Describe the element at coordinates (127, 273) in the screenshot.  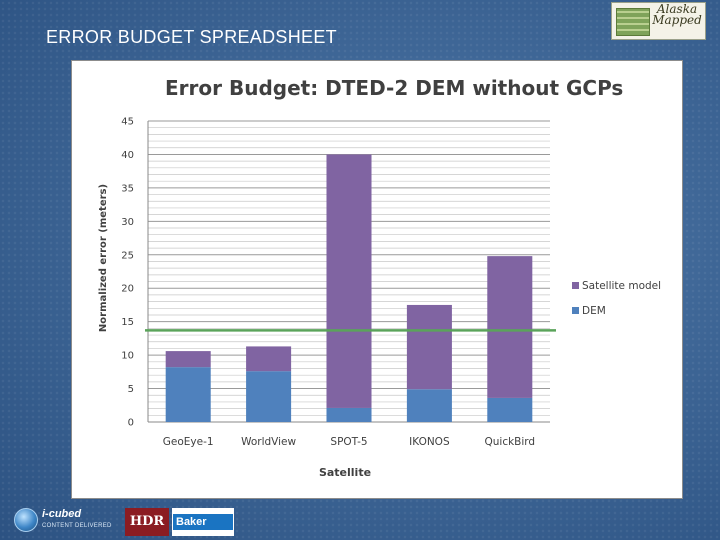
I see `y-axis-ticks: 0 5 10 15 20 25 30 35 40 45` at that location.